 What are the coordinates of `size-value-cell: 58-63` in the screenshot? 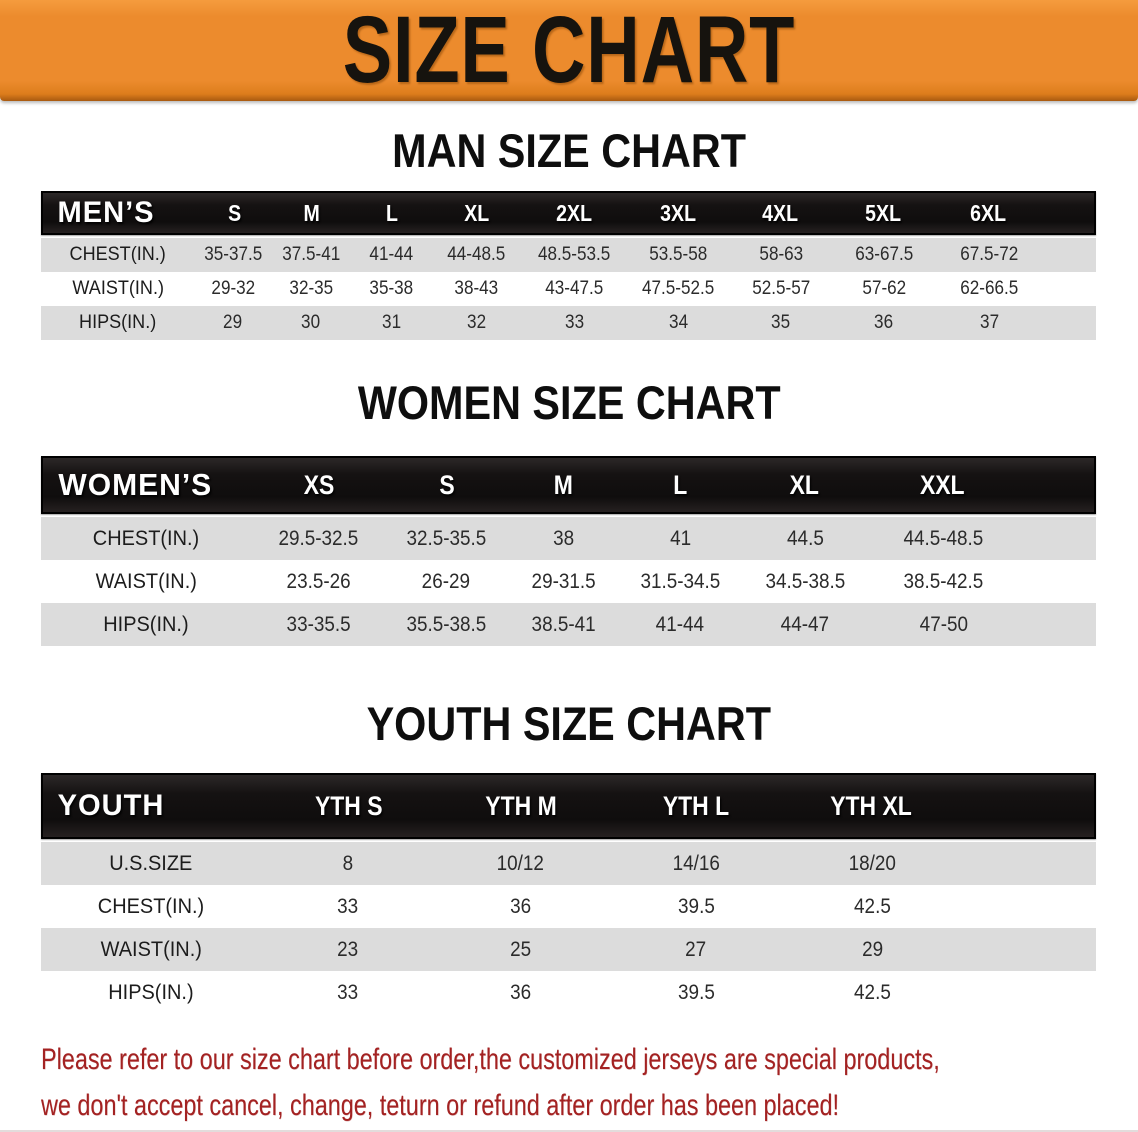 It's located at (781, 255).